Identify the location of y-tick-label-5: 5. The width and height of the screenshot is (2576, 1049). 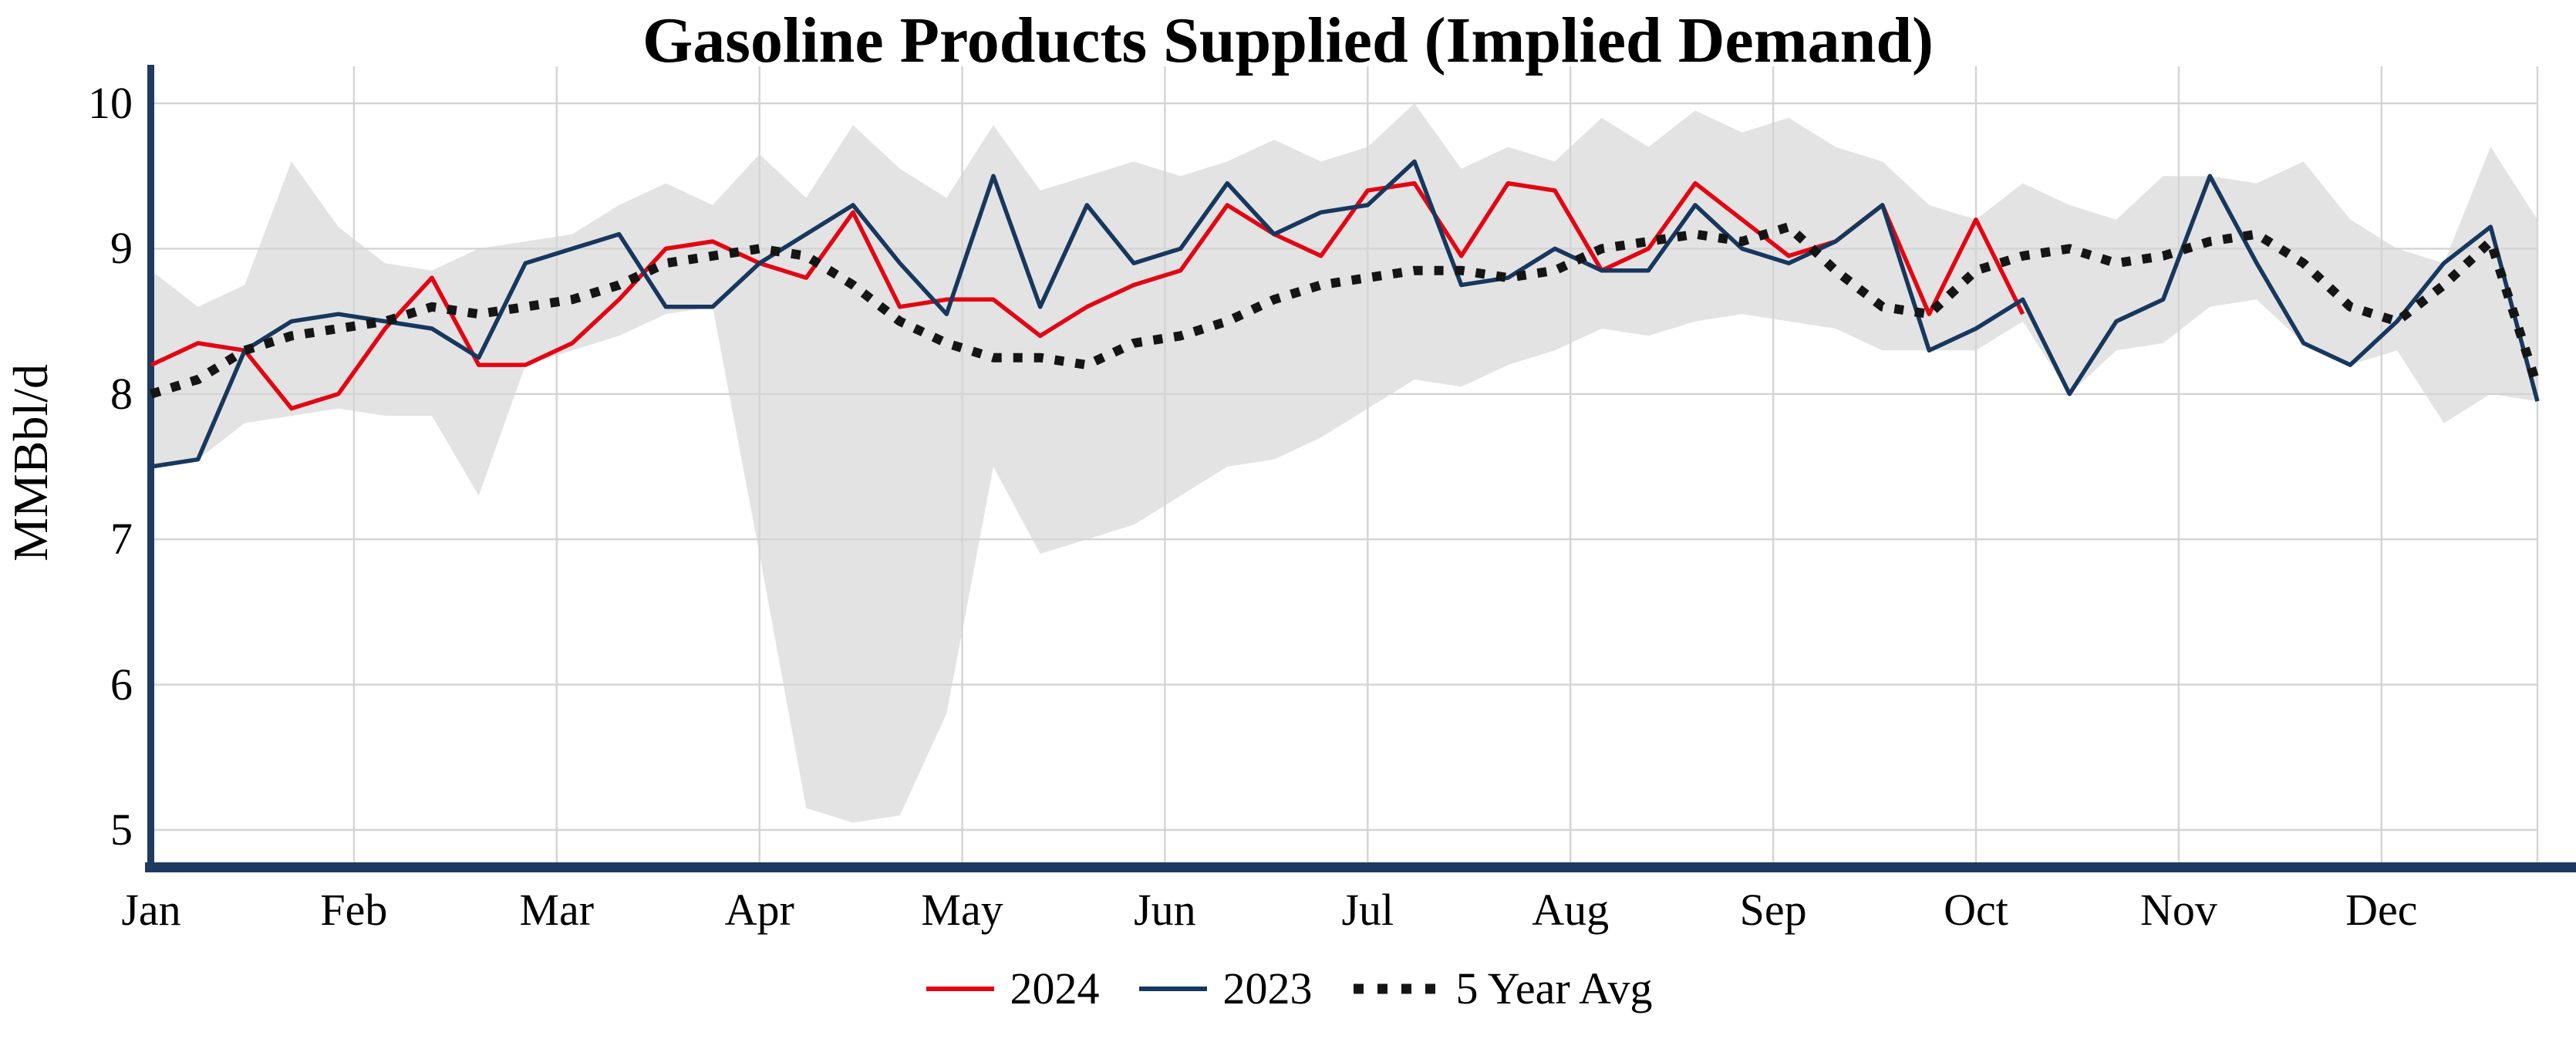
(121, 830).